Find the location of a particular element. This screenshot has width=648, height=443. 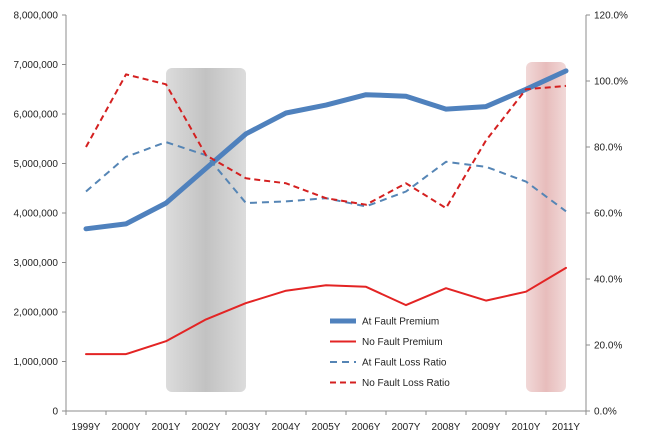

legend-label: At Fault Premium is located at coordinates (400, 322).